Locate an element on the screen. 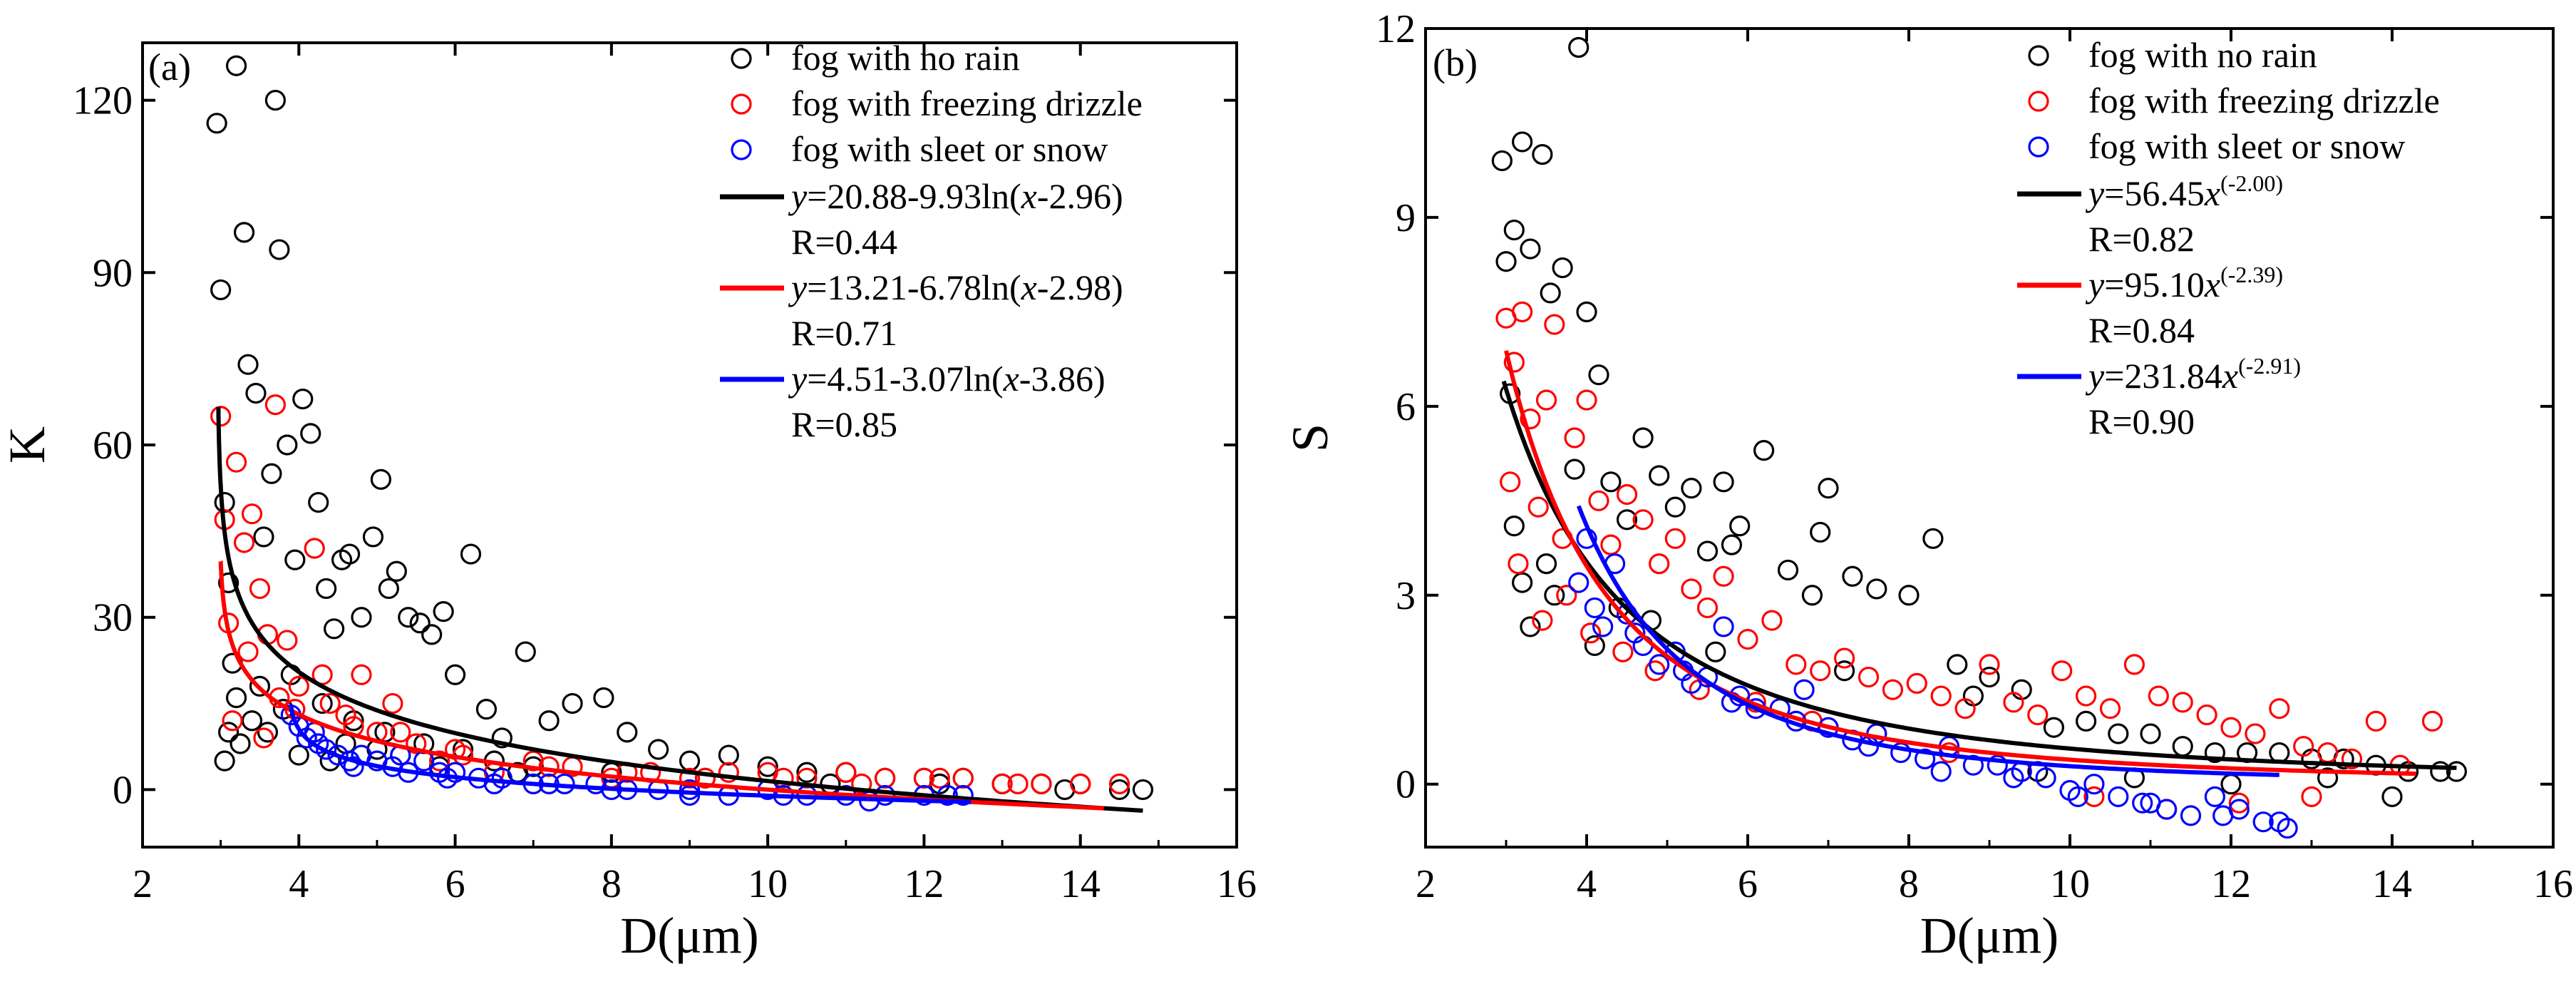  legend-label: fog with no rain is located at coordinates (2202, 55).